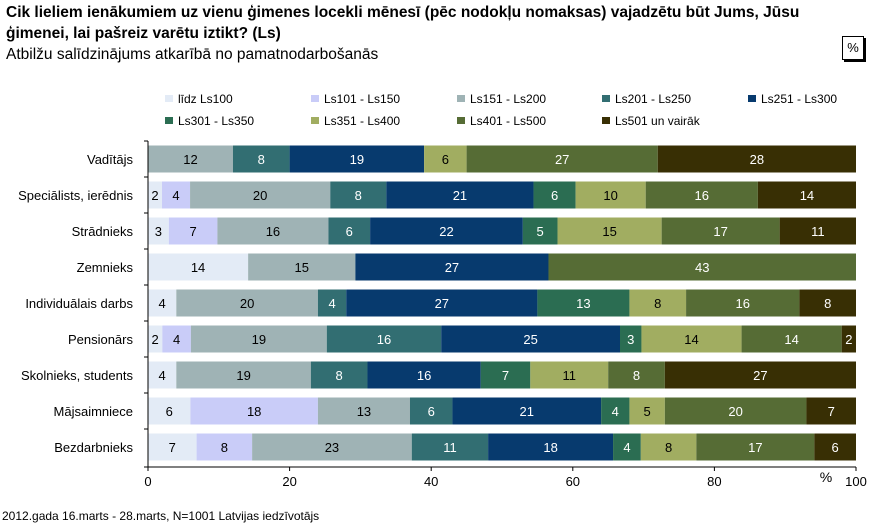 This screenshot has height=524, width=874. I want to click on x-tick-label: 60, so click(573, 481).